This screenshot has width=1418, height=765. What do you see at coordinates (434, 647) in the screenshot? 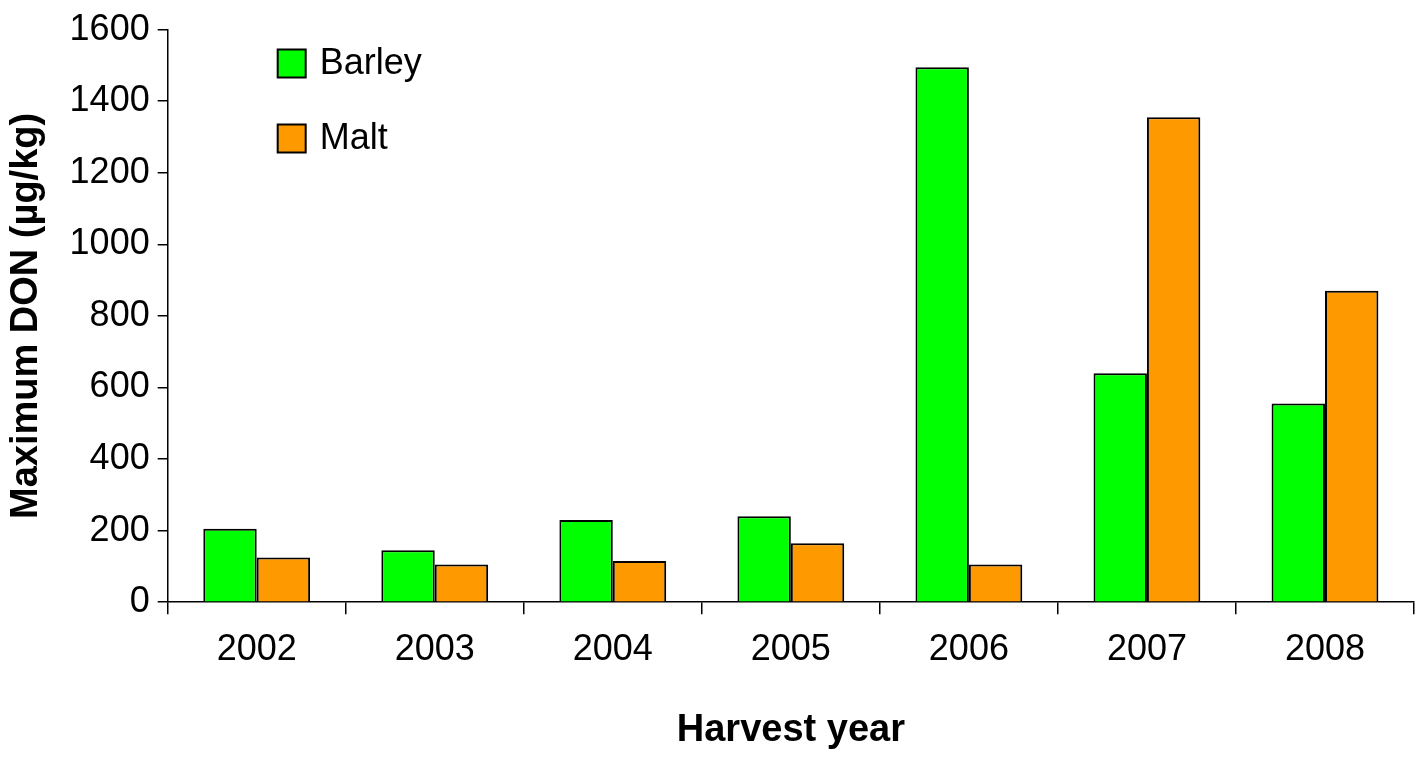
I see `x-tick-label: 2003` at bounding box center [434, 647].